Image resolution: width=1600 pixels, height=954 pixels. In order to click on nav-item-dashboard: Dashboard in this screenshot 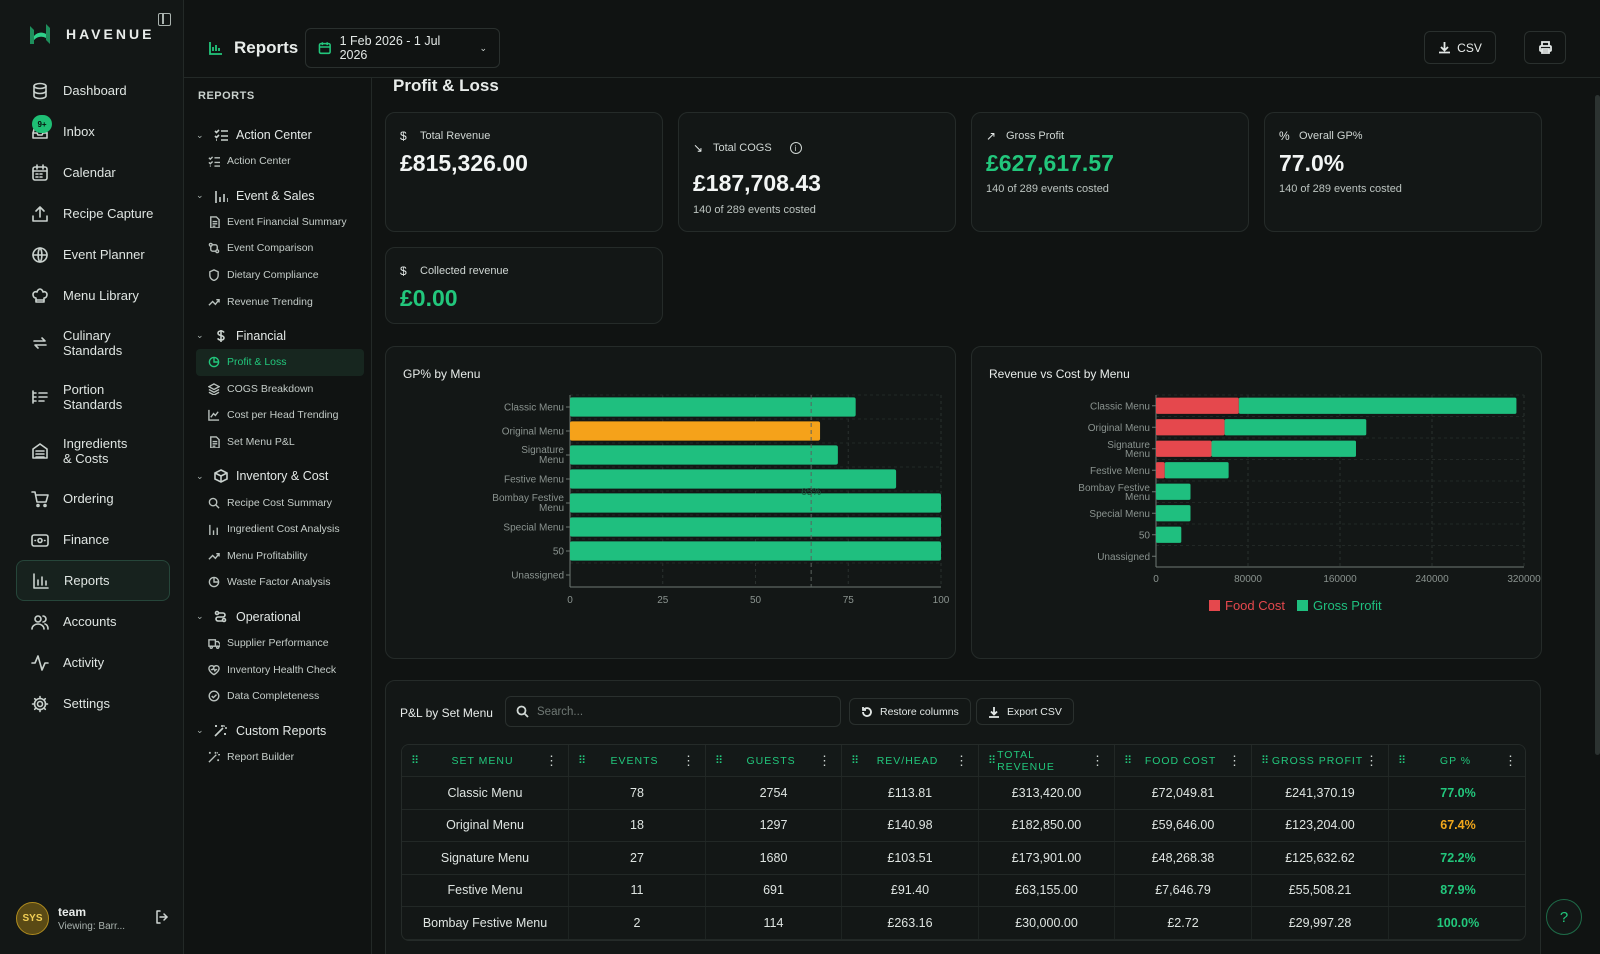, I will do `click(93, 90)`.